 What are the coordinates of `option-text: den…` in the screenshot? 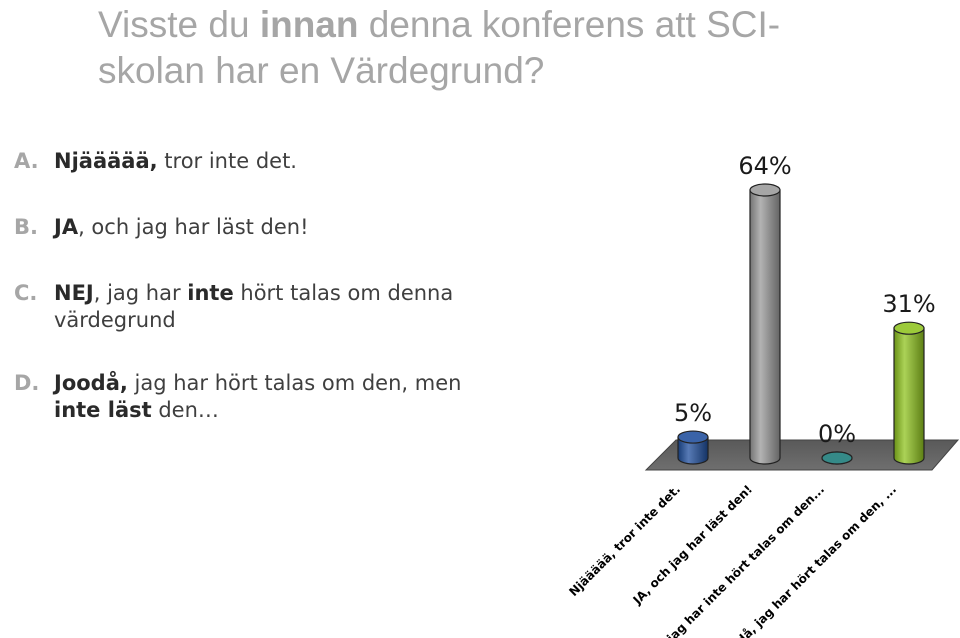 It's located at (185, 410).